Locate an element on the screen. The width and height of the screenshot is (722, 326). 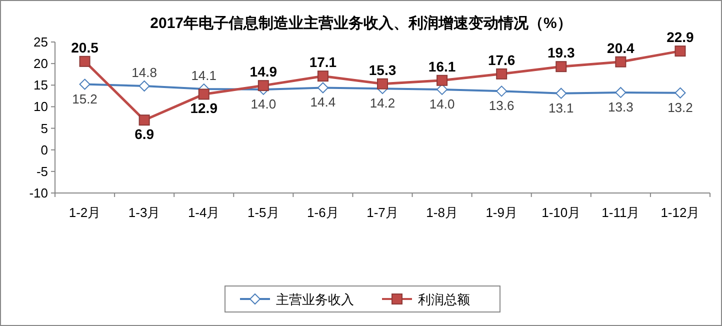
x-tick-label: 1-6月 is located at coordinates (323, 212).